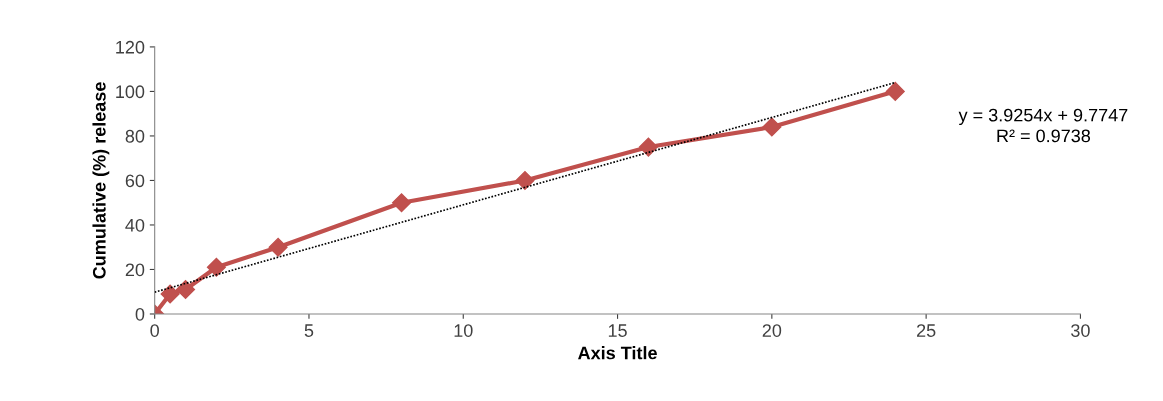 The width and height of the screenshot is (1163, 401). What do you see at coordinates (140, 314) in the screenshot?
I see `y-tick-label: 0` at bounding box center [140, 314].